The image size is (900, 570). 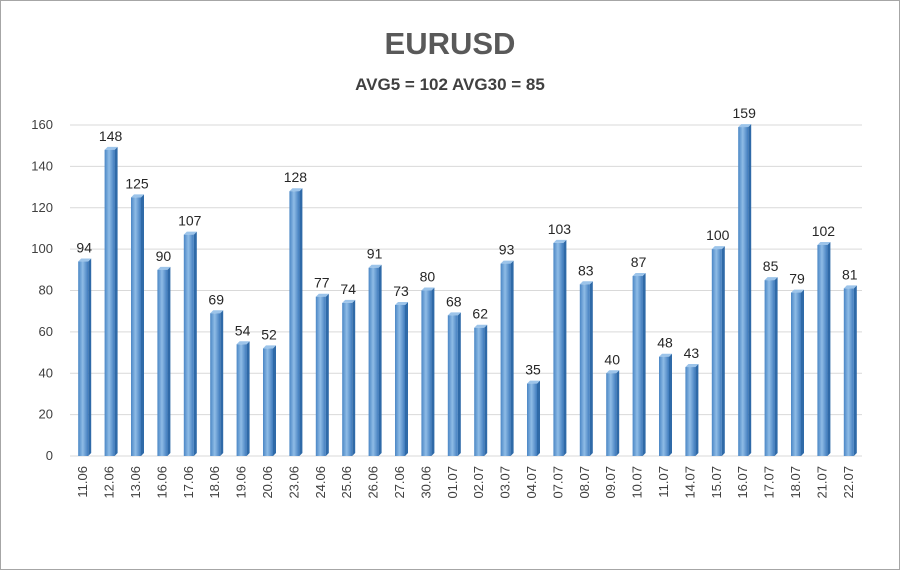 What do you see at coordinates (85, 357) in the screenshot?
I see `bar-11.06` at bounding box center [85, 357].